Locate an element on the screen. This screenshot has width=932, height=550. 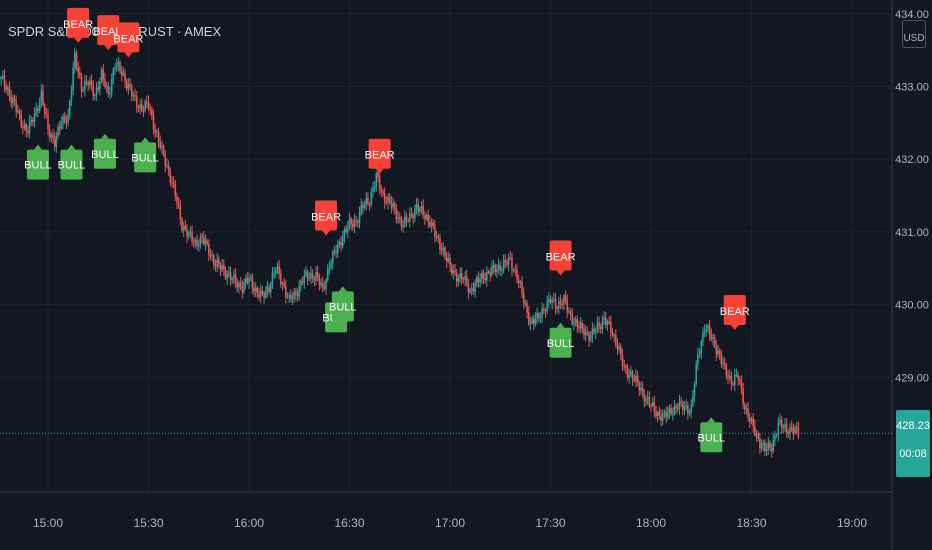
bull-label-box is located at coordinates (560, 342).